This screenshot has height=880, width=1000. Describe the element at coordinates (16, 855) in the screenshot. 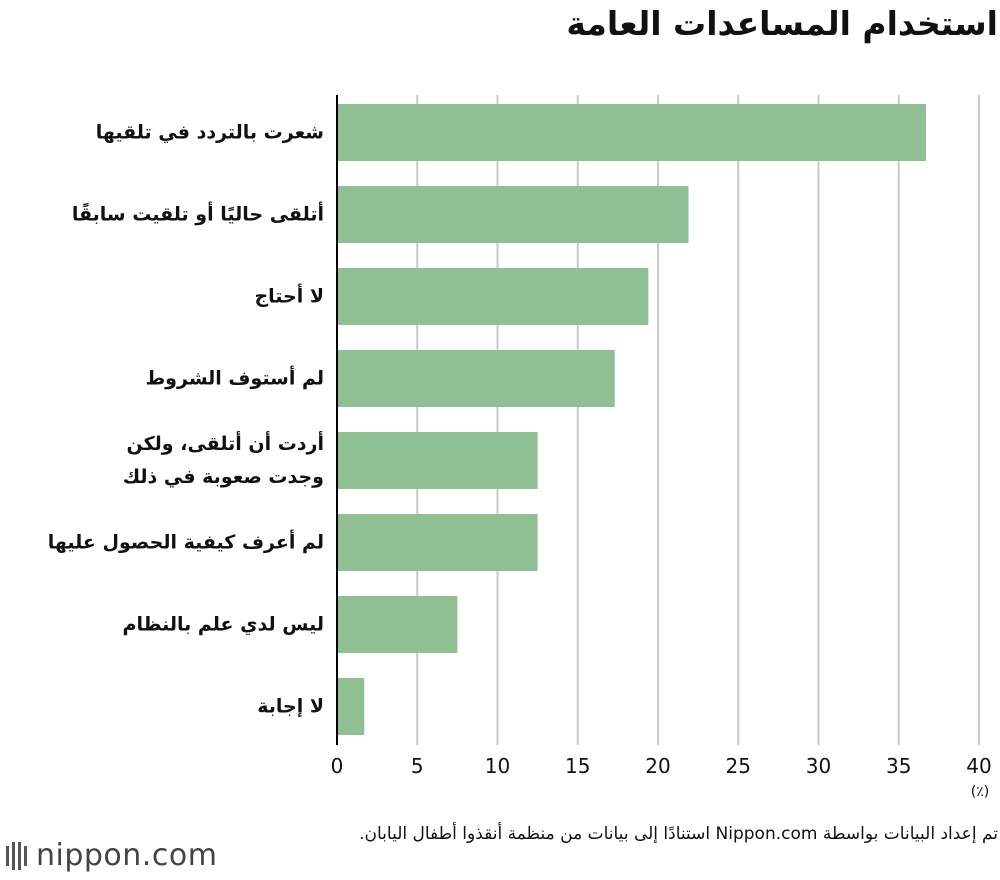

I see `nippon-logo-icon` at that location.